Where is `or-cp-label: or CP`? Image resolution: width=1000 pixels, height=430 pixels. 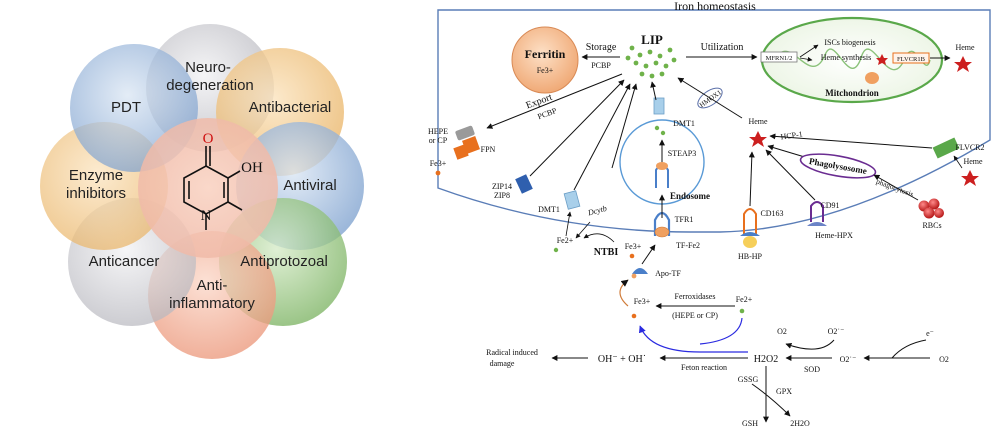 or-cp-label: or CP is located at coordinates (438, 140).